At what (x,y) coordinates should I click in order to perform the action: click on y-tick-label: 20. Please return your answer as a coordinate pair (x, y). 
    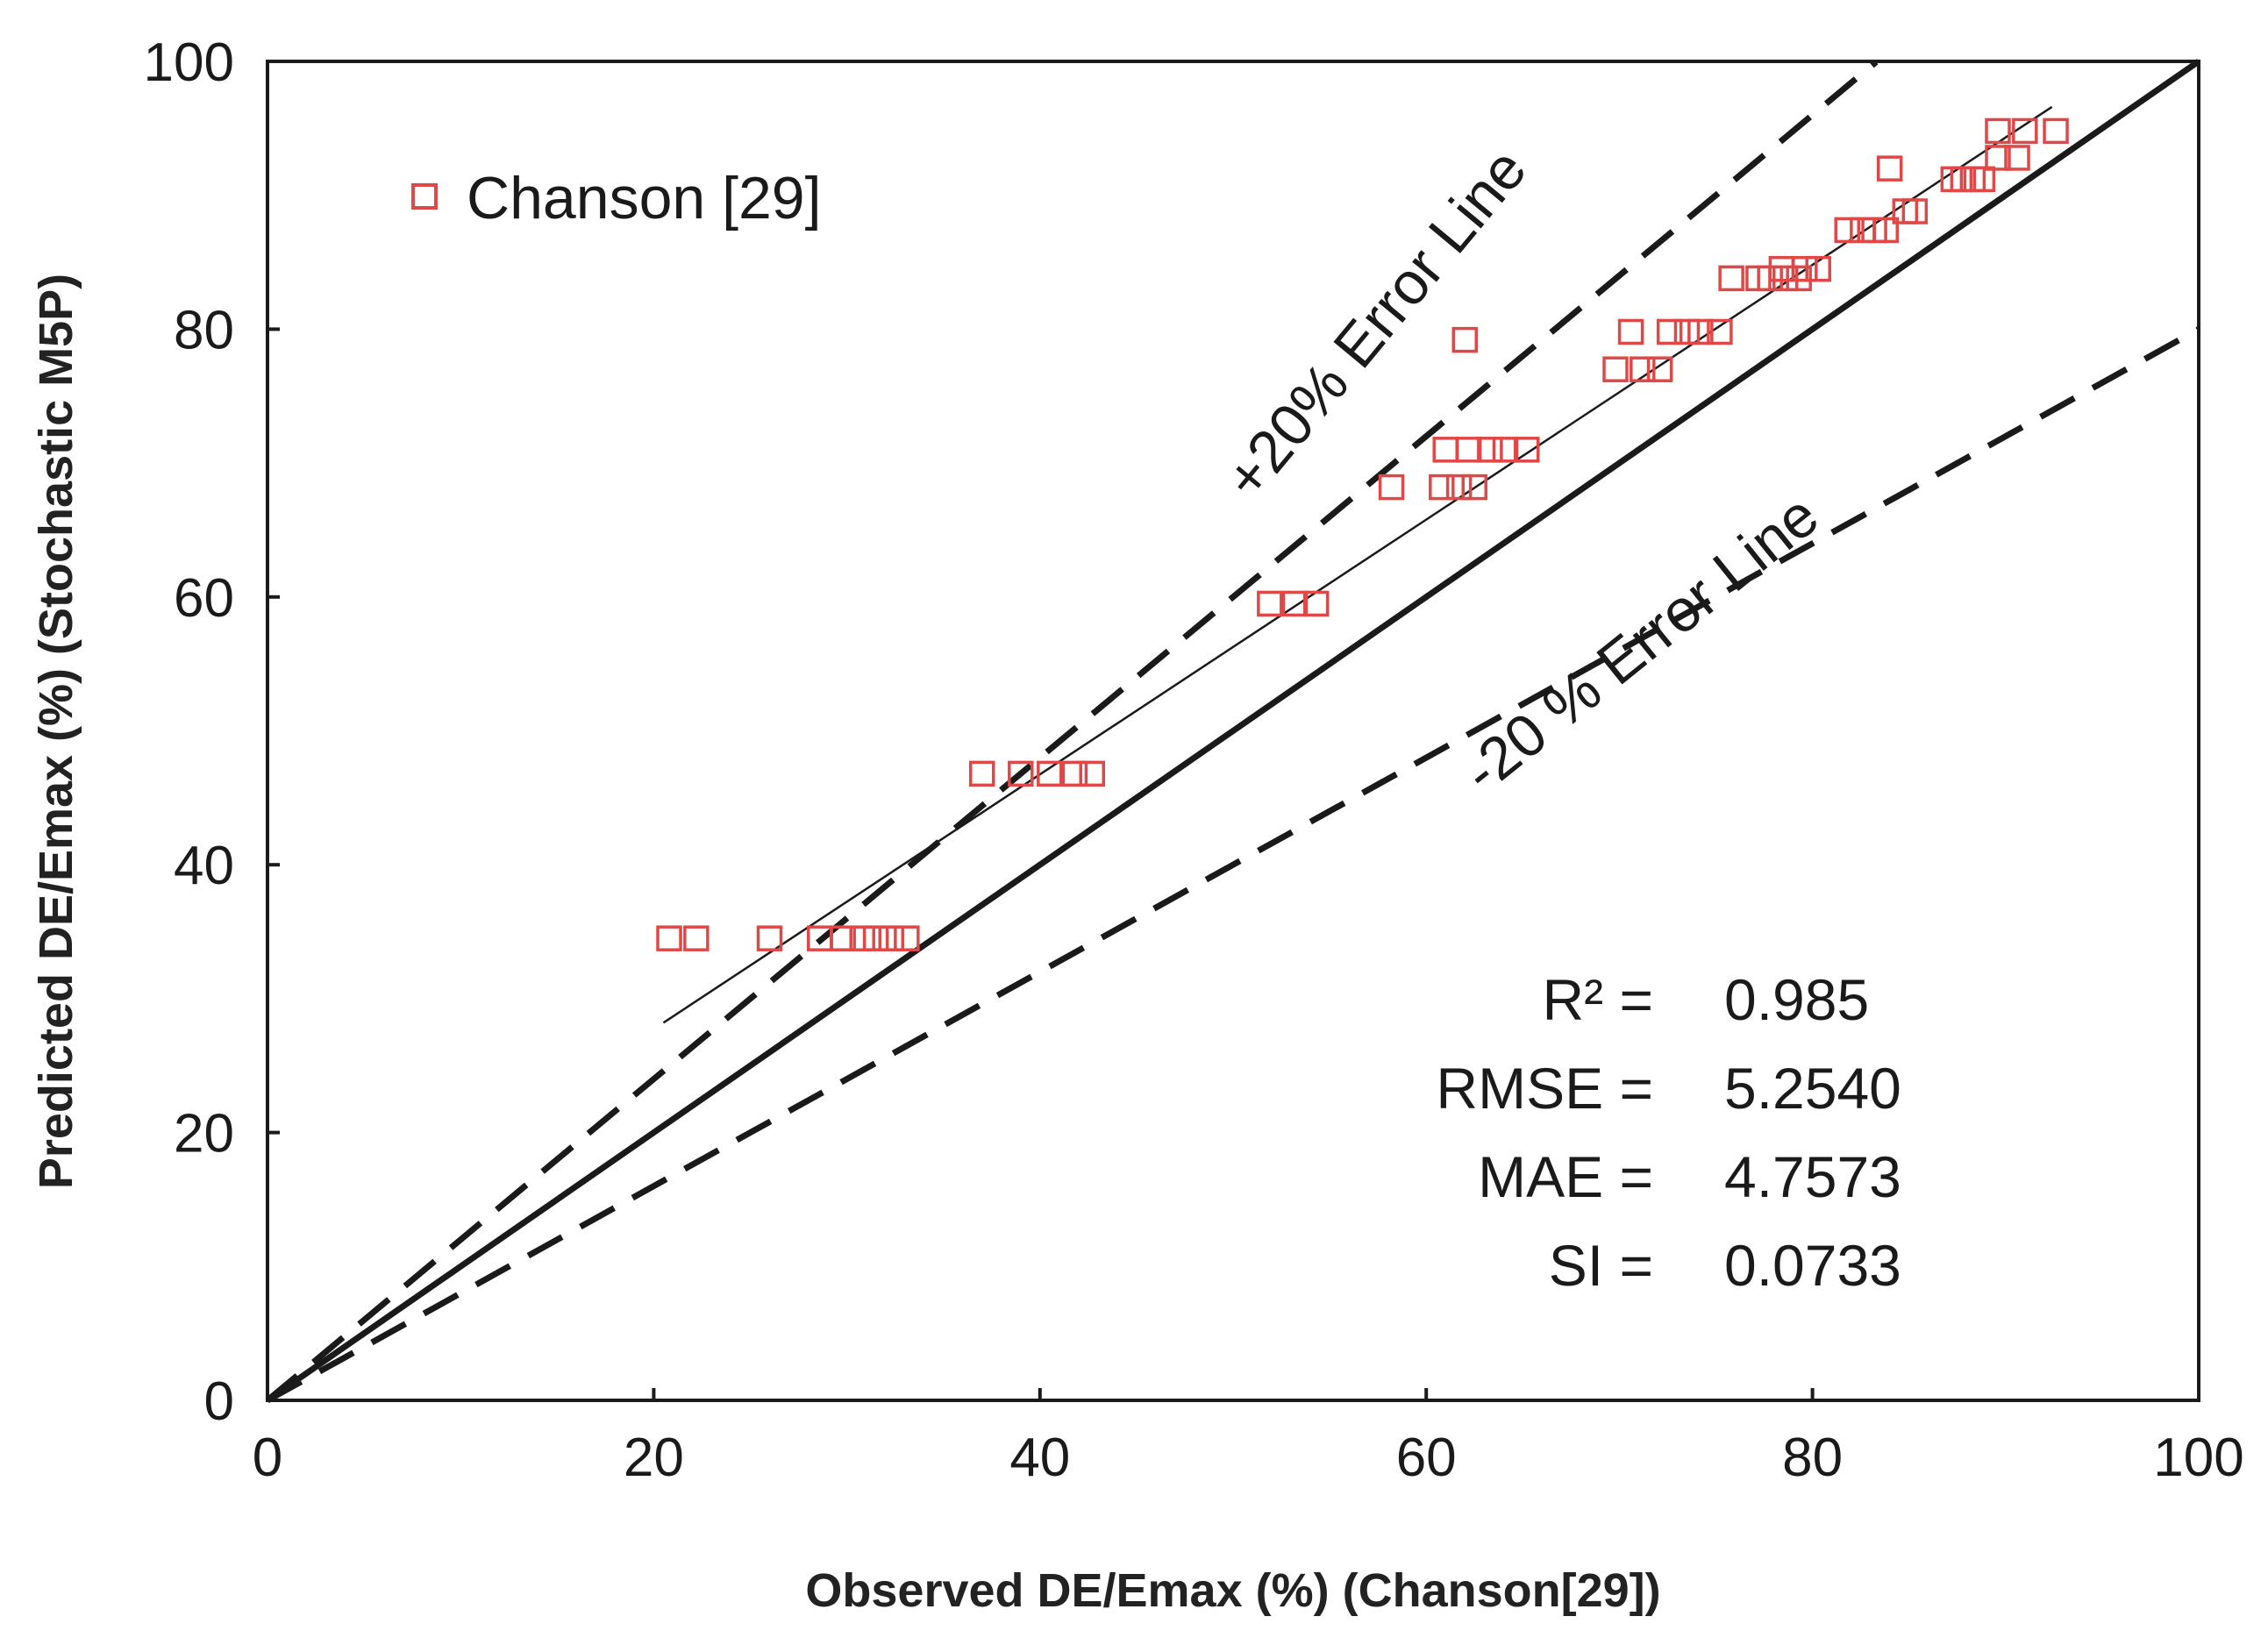
    Looking at the image, I should click on (204, 1134).